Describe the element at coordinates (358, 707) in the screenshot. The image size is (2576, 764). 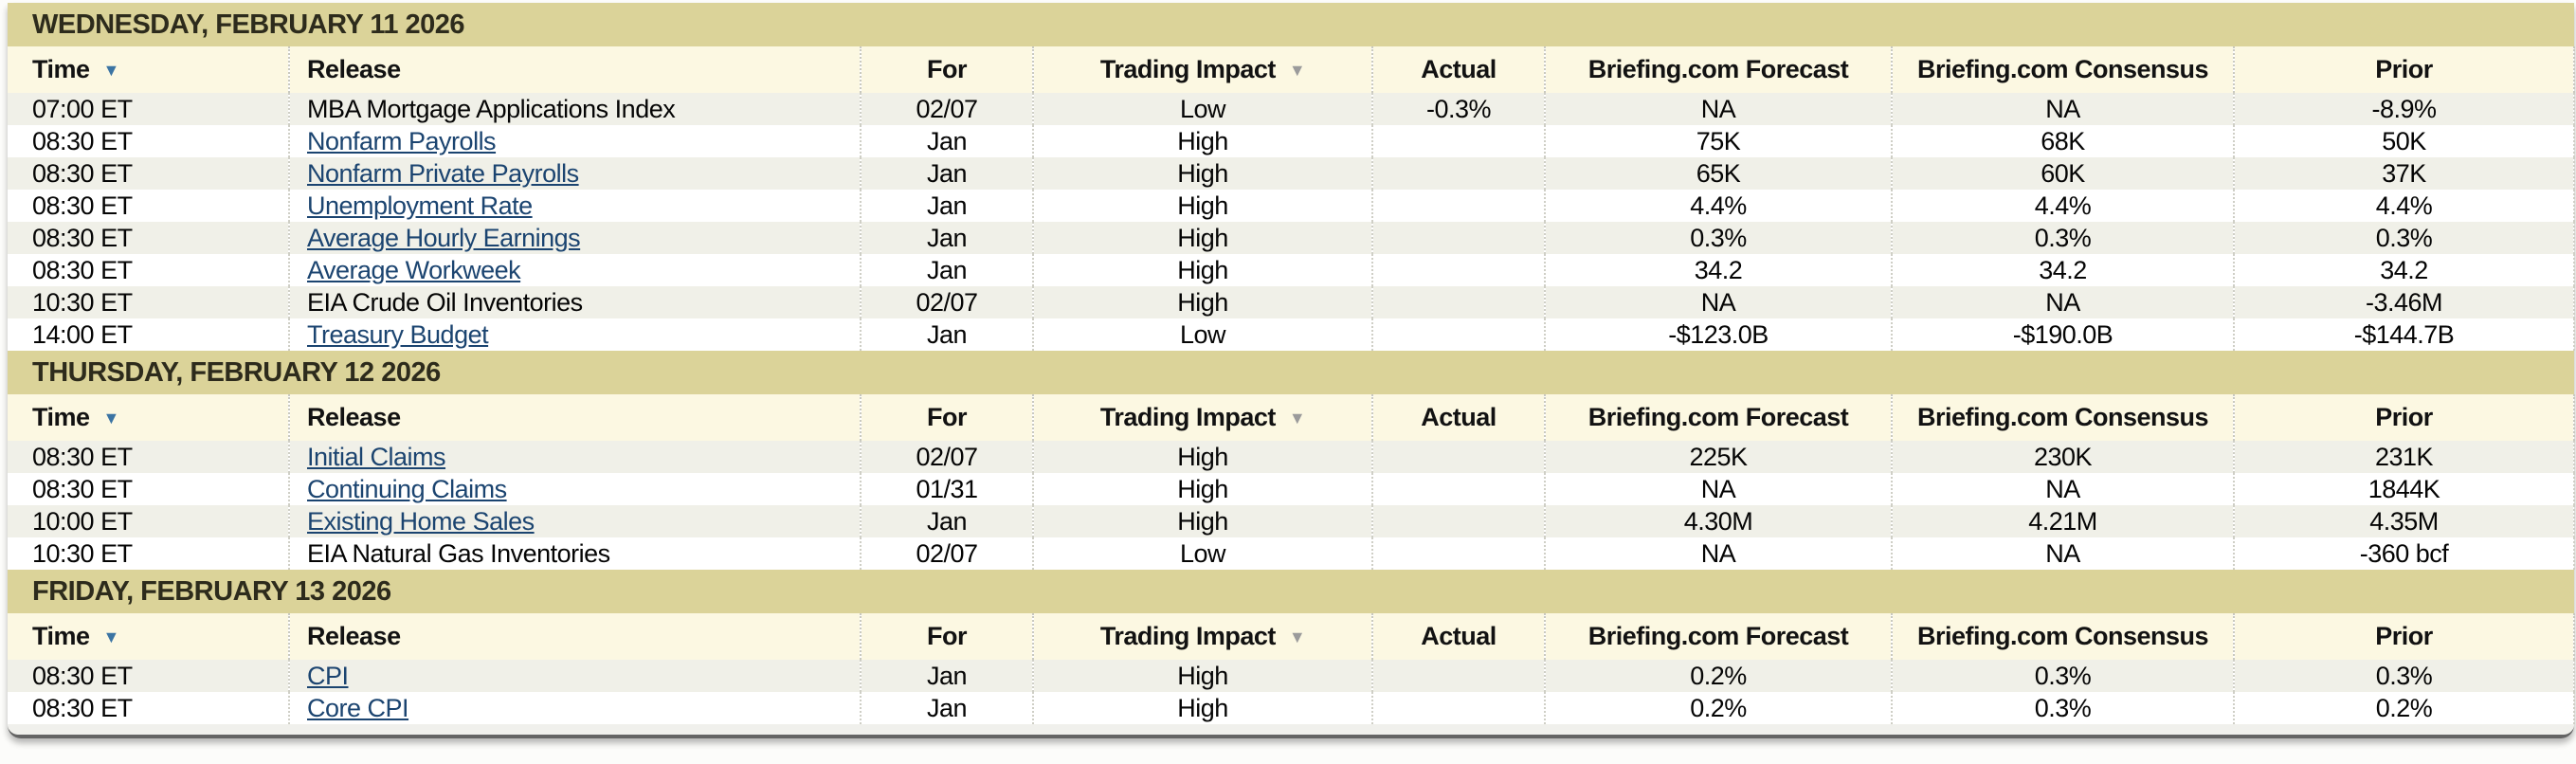
I see `release-link: Core CPI` at that location.